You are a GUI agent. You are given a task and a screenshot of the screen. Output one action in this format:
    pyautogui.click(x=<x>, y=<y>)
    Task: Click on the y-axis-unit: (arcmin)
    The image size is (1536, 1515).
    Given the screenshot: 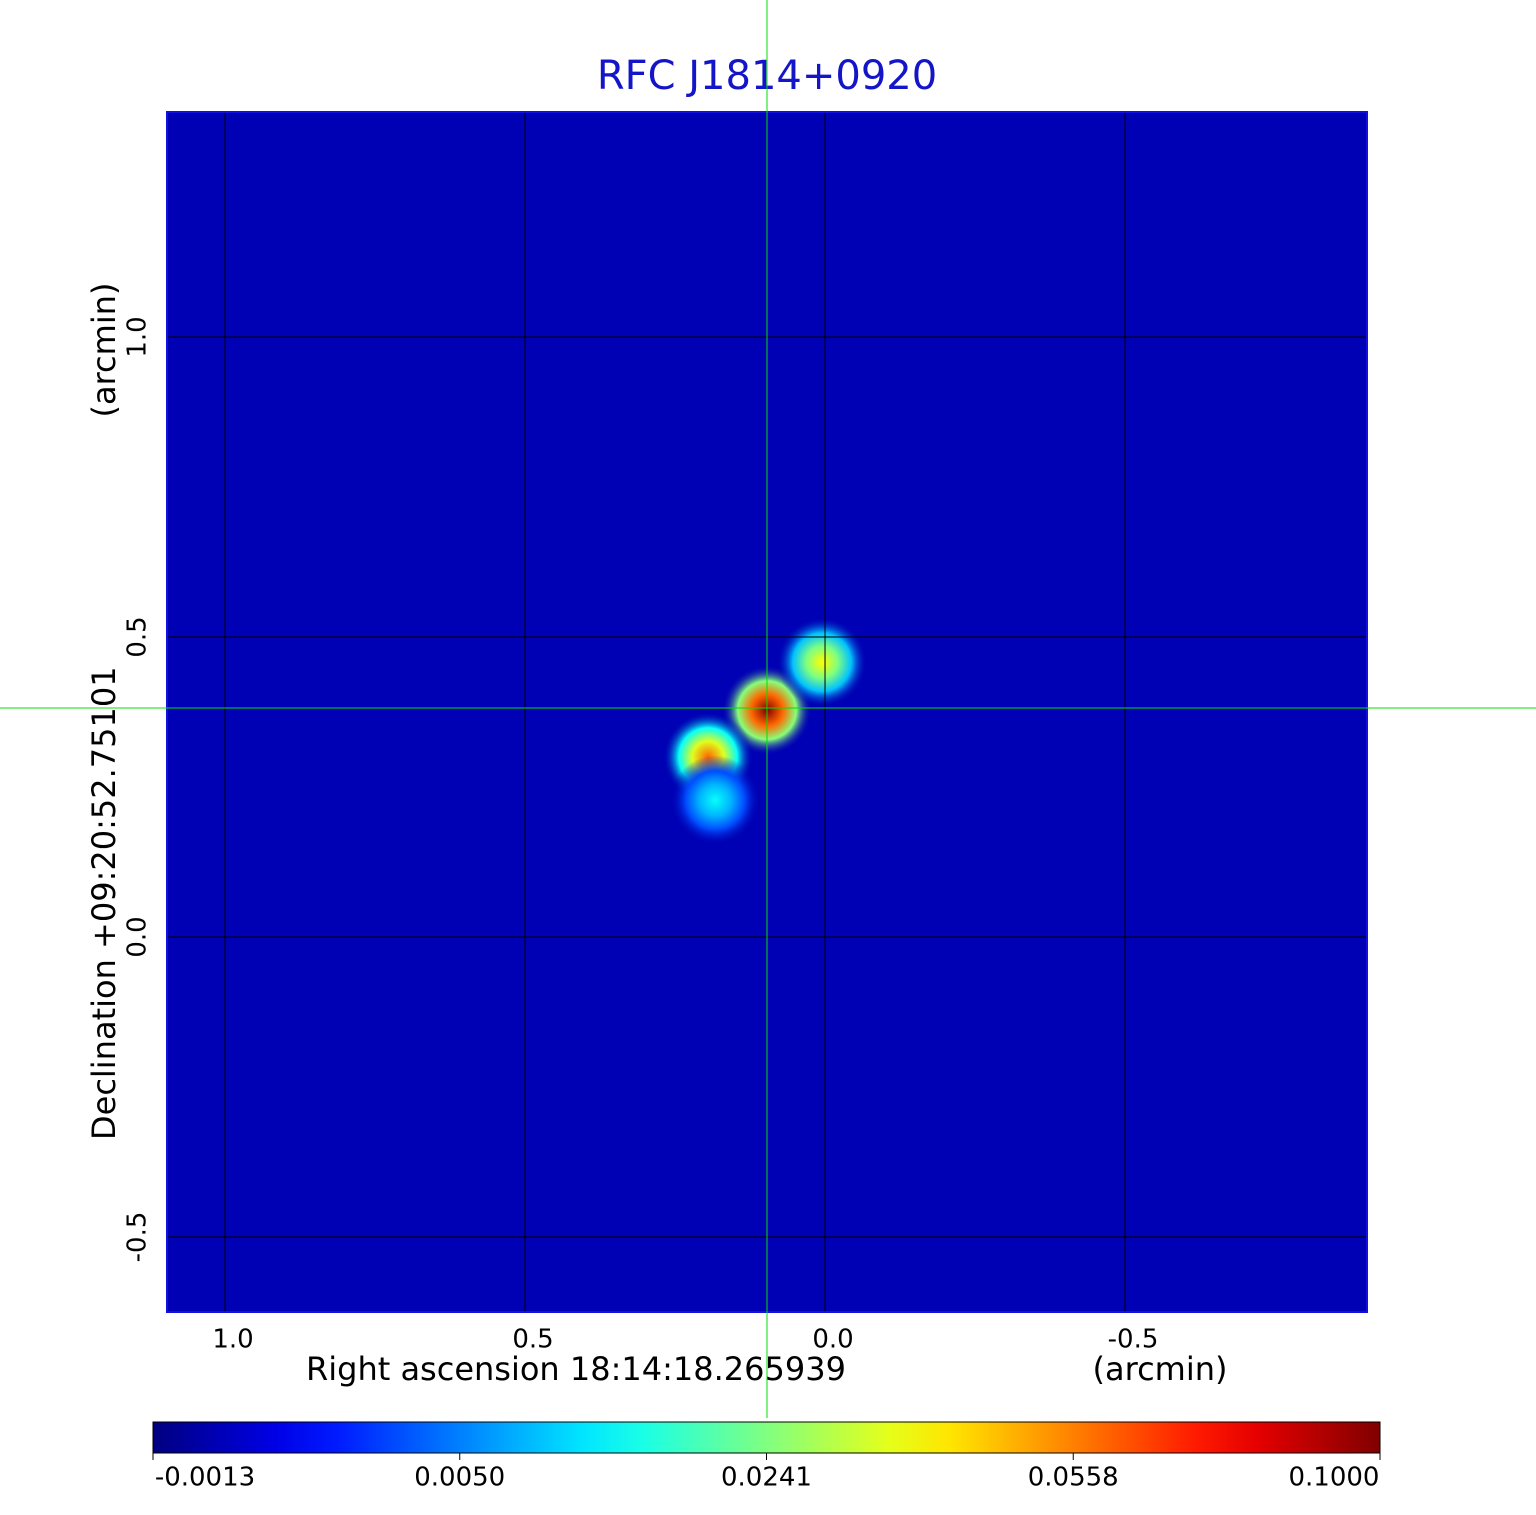 What is the action you would take?
    pyautogui.click(x=104, y=350)
    